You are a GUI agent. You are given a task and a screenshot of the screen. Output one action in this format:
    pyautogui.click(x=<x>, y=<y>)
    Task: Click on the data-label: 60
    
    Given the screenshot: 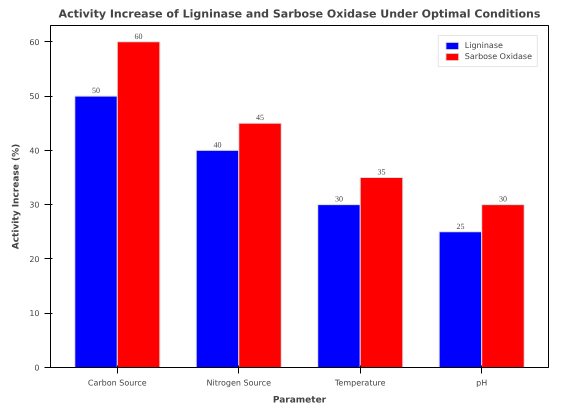 What is the action you would take?
    pyautogui.click(x=138, y=36)
    